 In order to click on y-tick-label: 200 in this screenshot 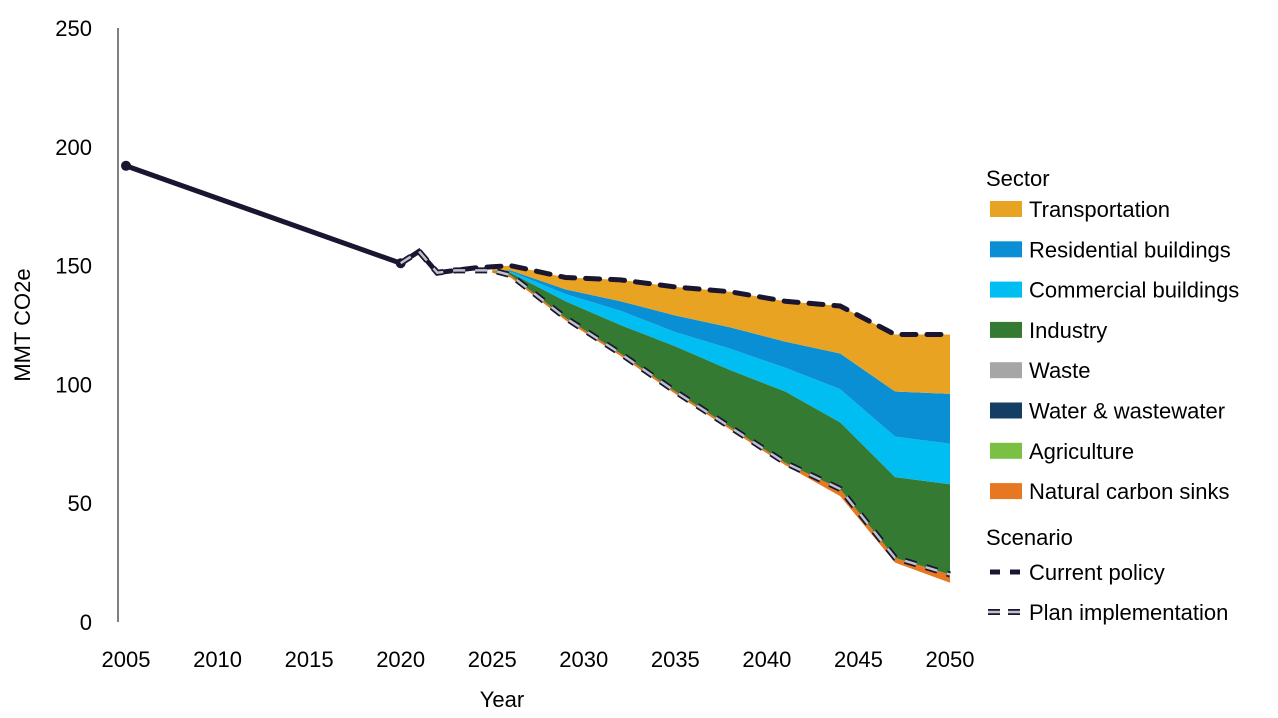, I will do `click(73, 147)`.